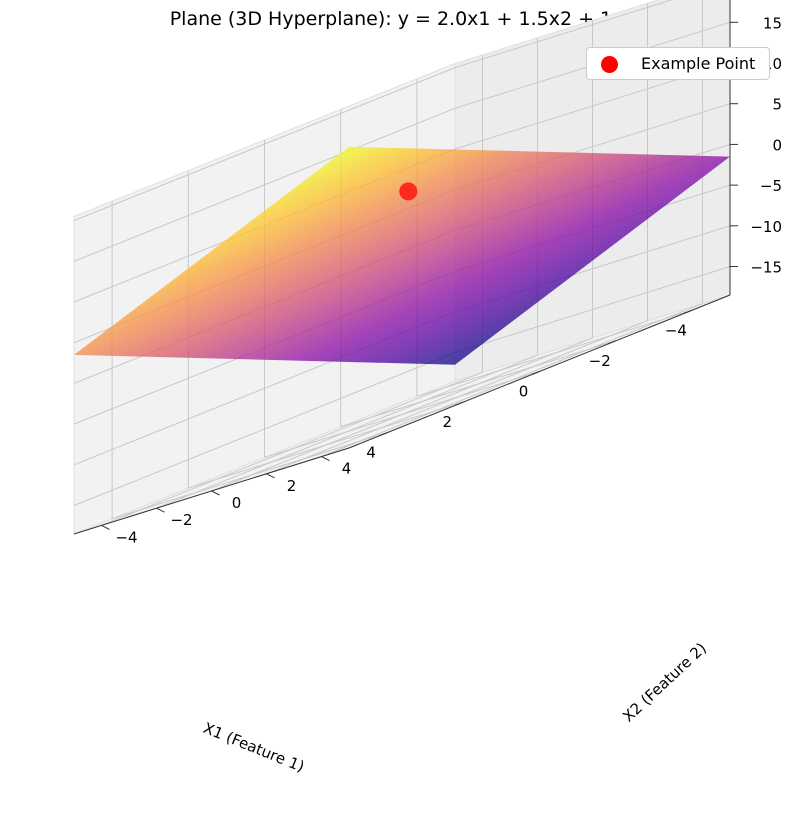  What do you see at coordinates (292, 486) in the screenshot?
I see `y-tick-label: 2` at bounding box center [292, 486].